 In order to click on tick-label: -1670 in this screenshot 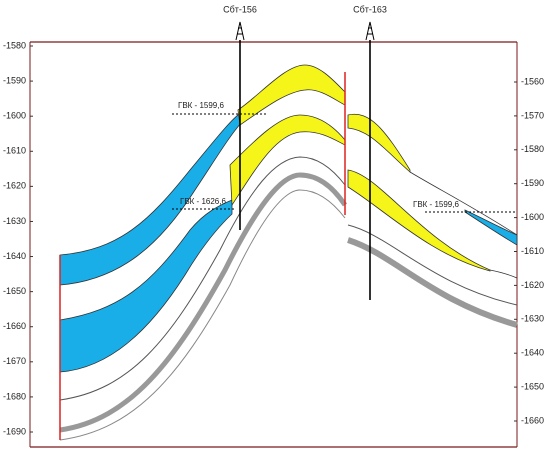, I will do `click(14, 361)`.